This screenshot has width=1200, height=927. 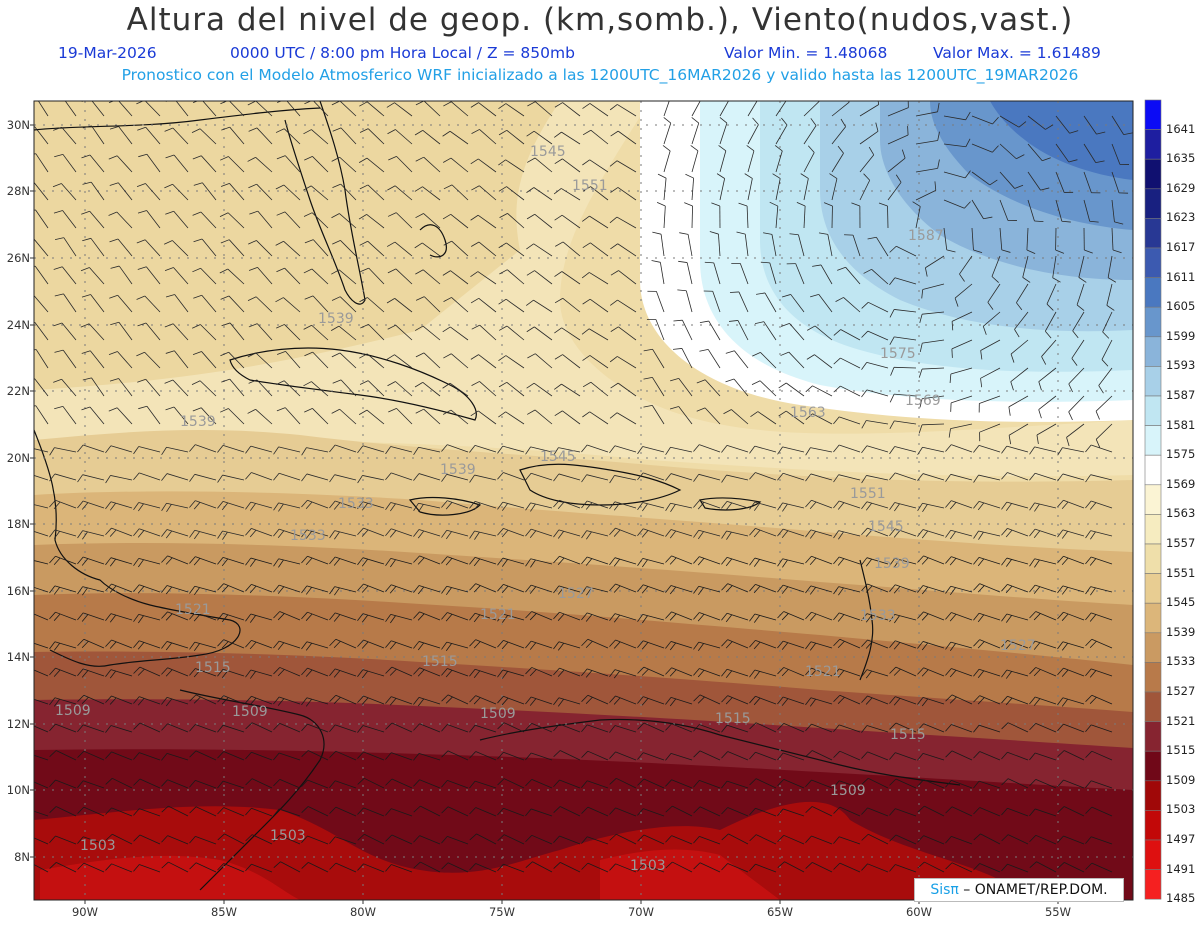 I want to click on contour-label: 1533, so click(x=308, y=536).